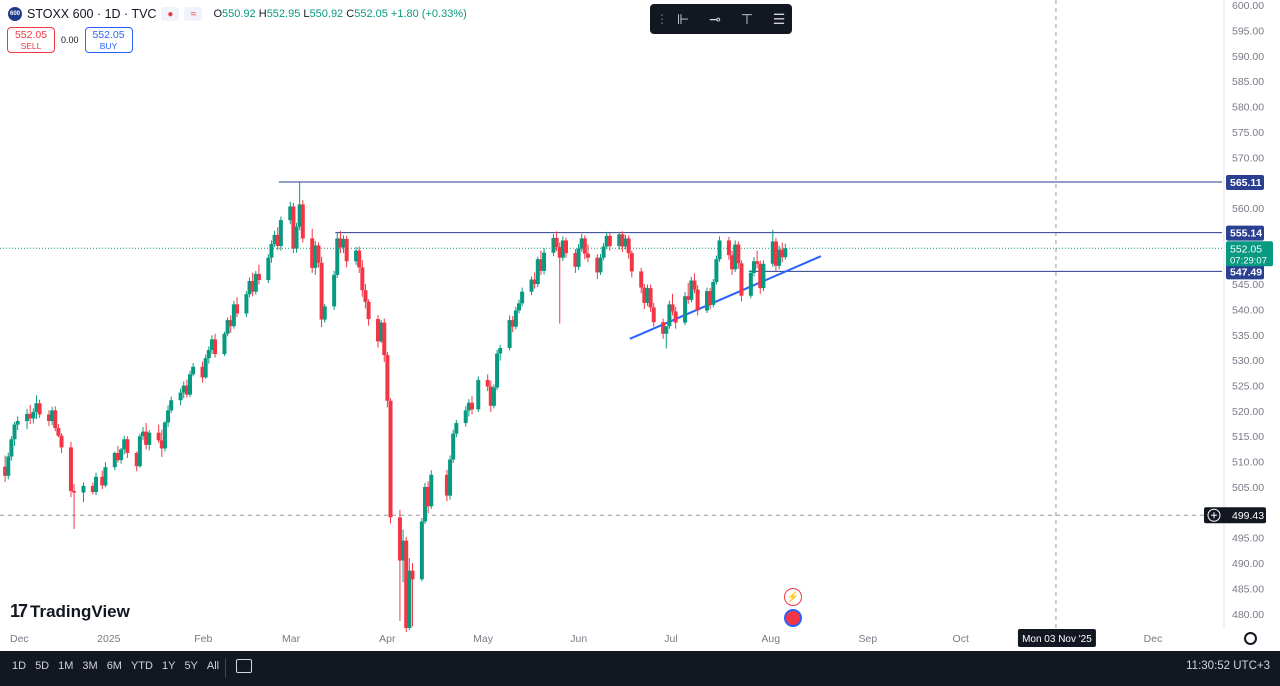 This screenshot has height=686, width=1280. What do you see at coordinates (1228, 666) in the screenshot?
I see `clock: 11:30:52 UTC+3` at bounding box center [1228, 666].